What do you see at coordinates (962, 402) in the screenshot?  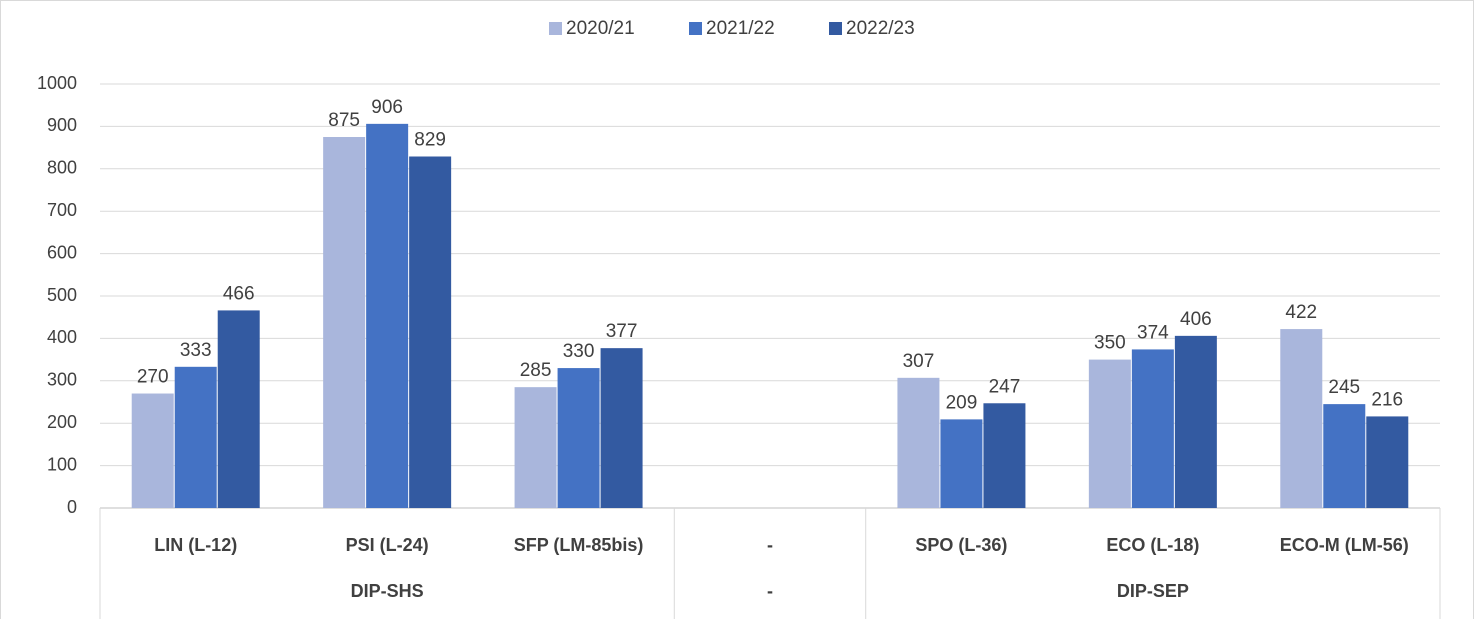 I see `data-label: 209` at bounding box center [962, 402].